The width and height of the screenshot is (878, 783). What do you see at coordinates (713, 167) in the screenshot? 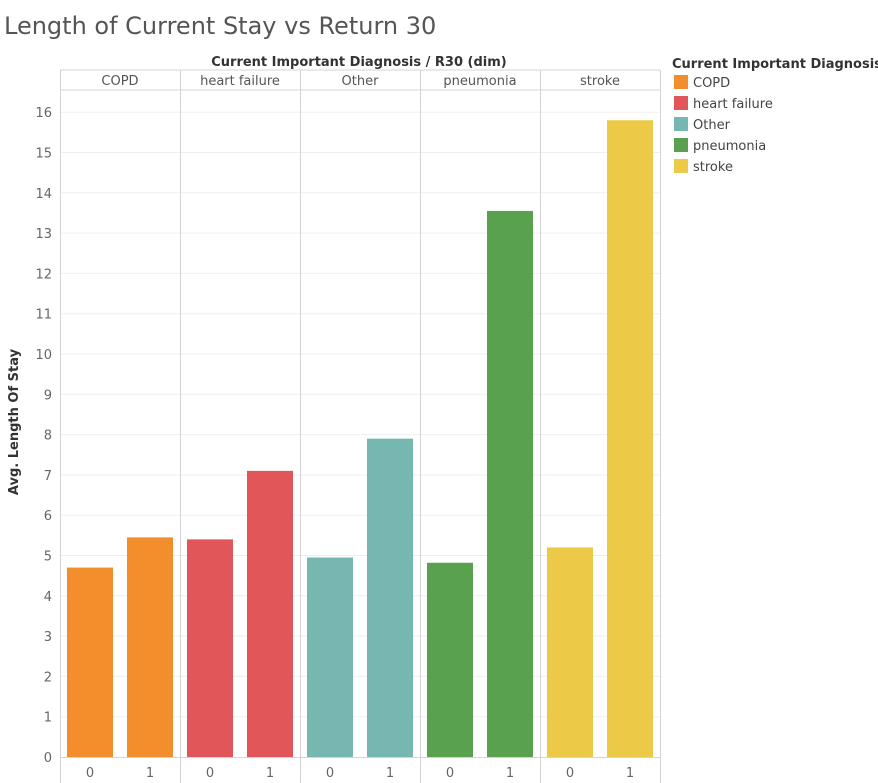
I see `legend-label: stroke` at bounding box center [713, 167].